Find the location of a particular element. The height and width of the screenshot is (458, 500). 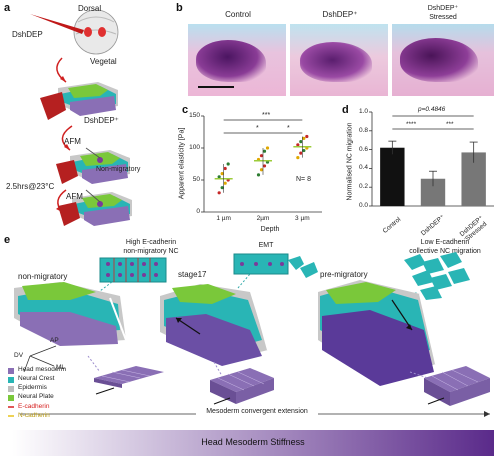

legend-n-cadherin: N-cadherin is located at coordinates (34, 415).